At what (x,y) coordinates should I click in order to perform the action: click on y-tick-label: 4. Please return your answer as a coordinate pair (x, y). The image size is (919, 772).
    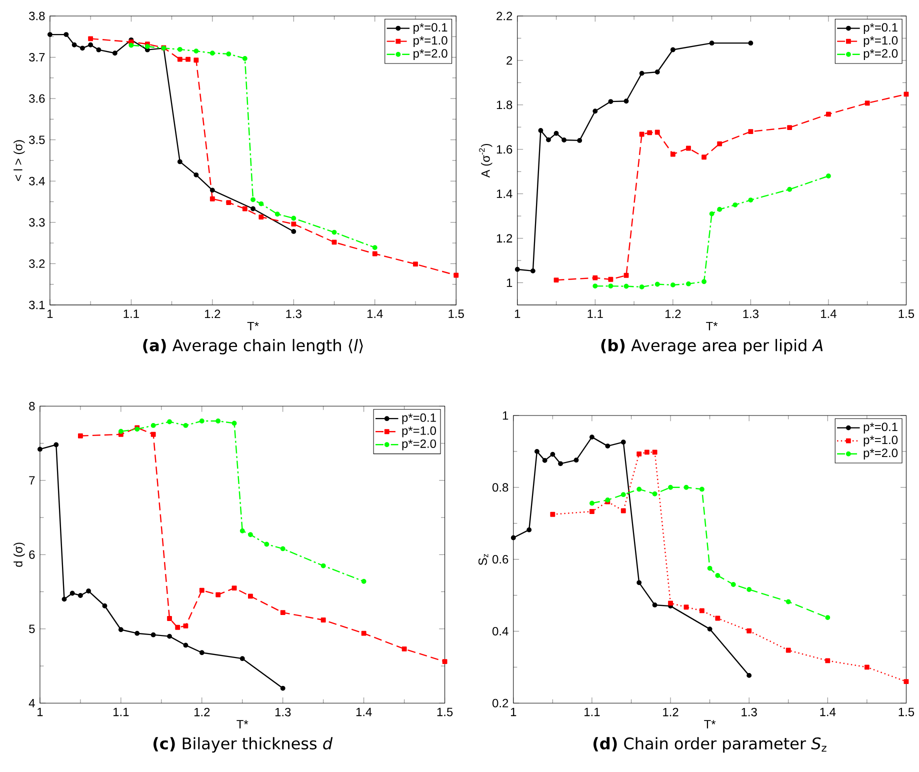
    Looking at the image, I should click on (31, 703).